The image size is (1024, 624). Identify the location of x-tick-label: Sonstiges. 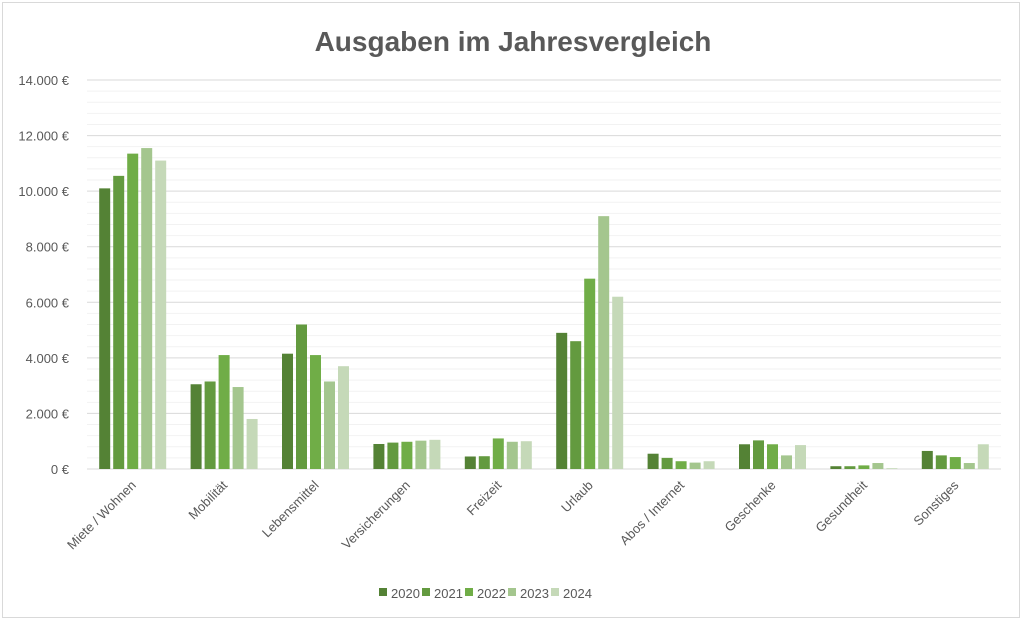
(935, 502).